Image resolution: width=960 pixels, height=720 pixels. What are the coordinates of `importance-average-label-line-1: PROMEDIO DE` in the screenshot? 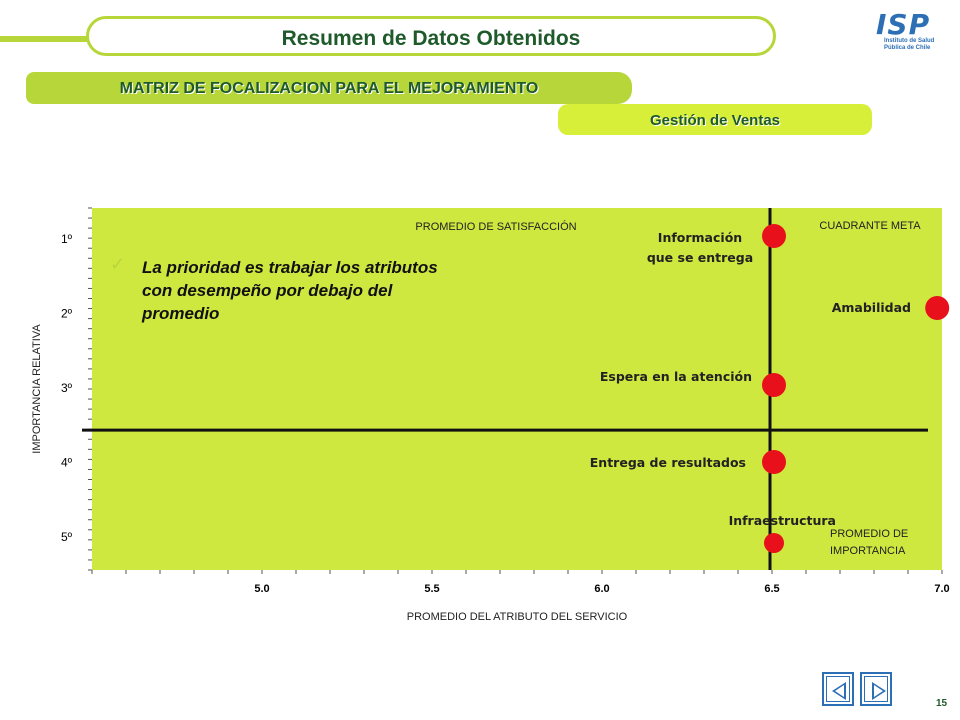 It's located at (869, 534).